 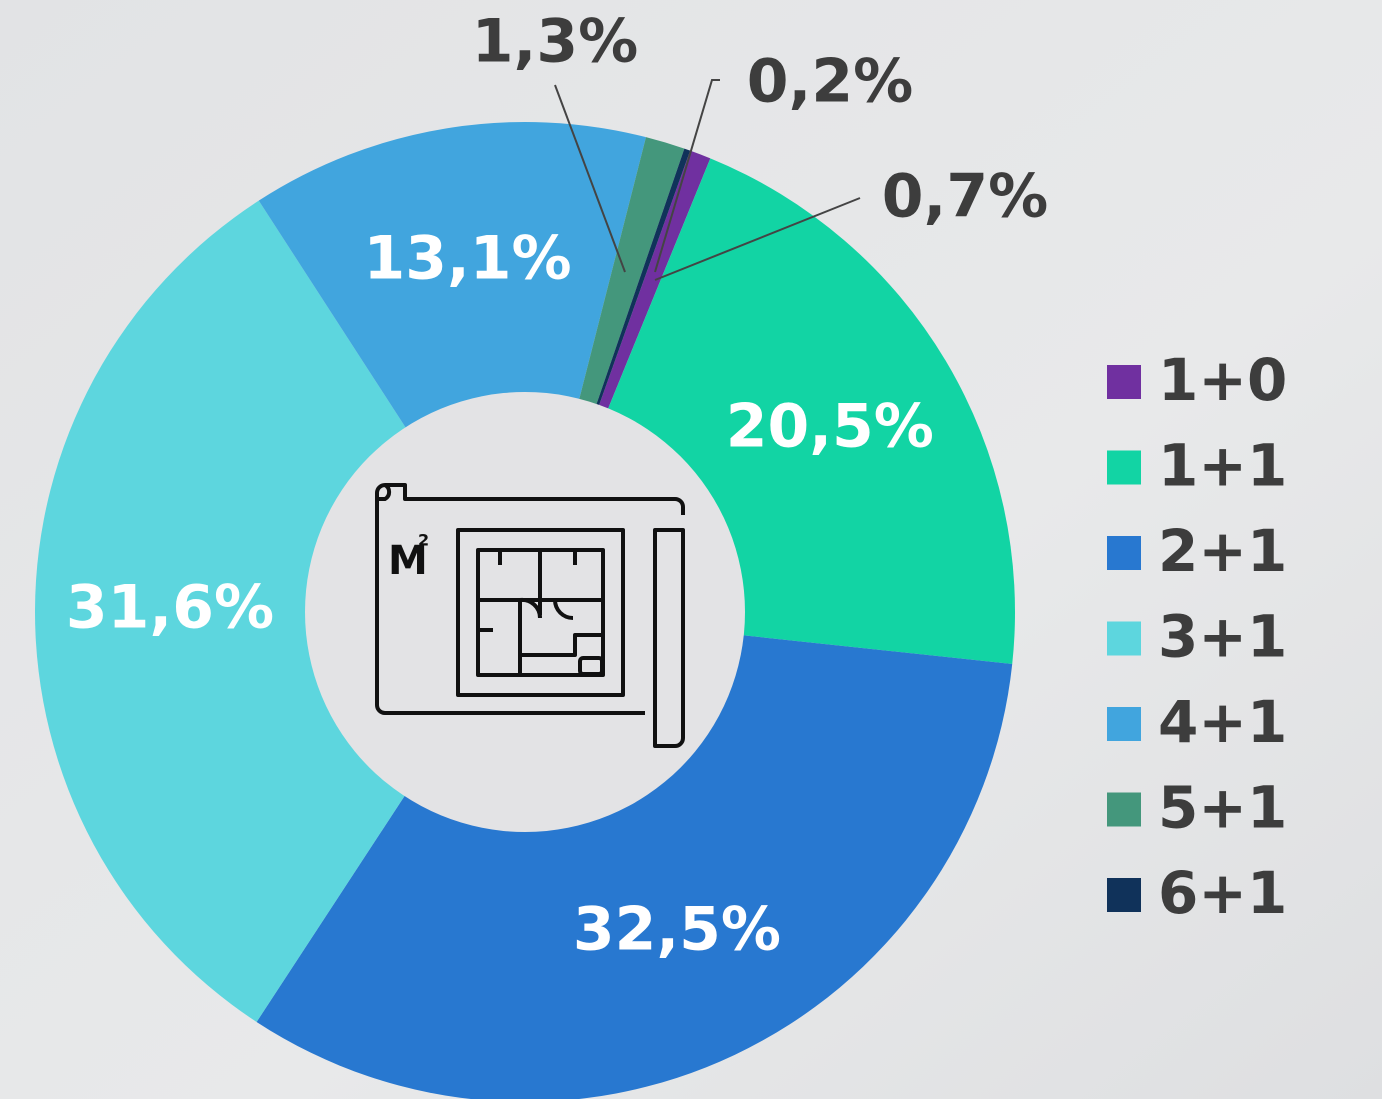 I want to click on legend-label: 3+1, so click(x=1222, y=637).